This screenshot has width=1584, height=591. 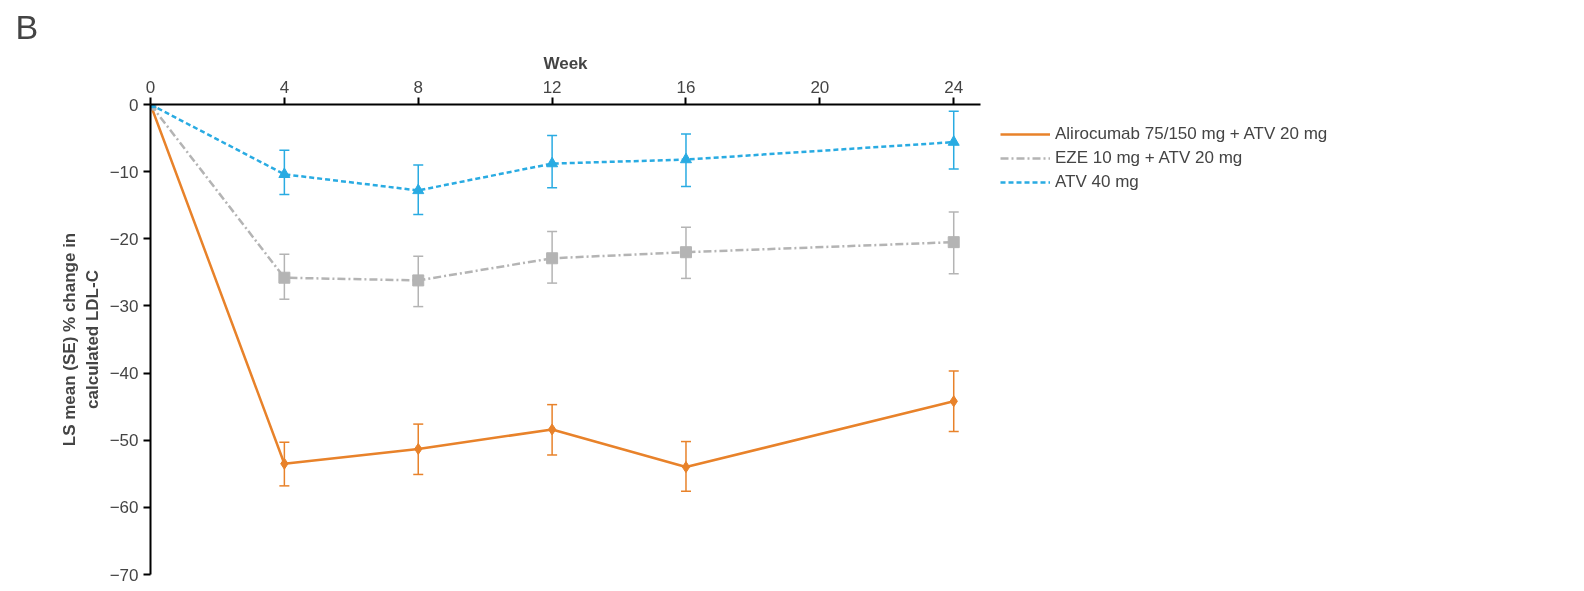 What do you see at coordinates (418, 87) in the screenshot?
I see `x-tick-label: 8` at bounding box center [418, 87].